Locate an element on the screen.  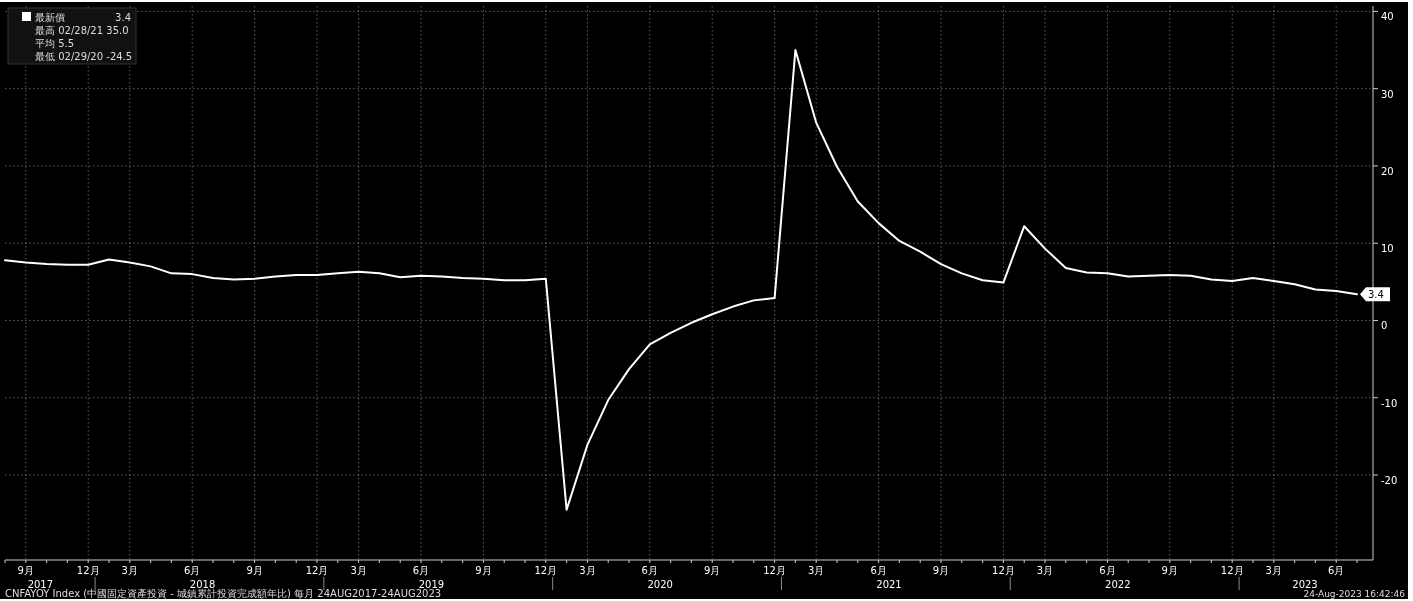
annotation: 平均 5.5 is located at coordinates (55, 43).